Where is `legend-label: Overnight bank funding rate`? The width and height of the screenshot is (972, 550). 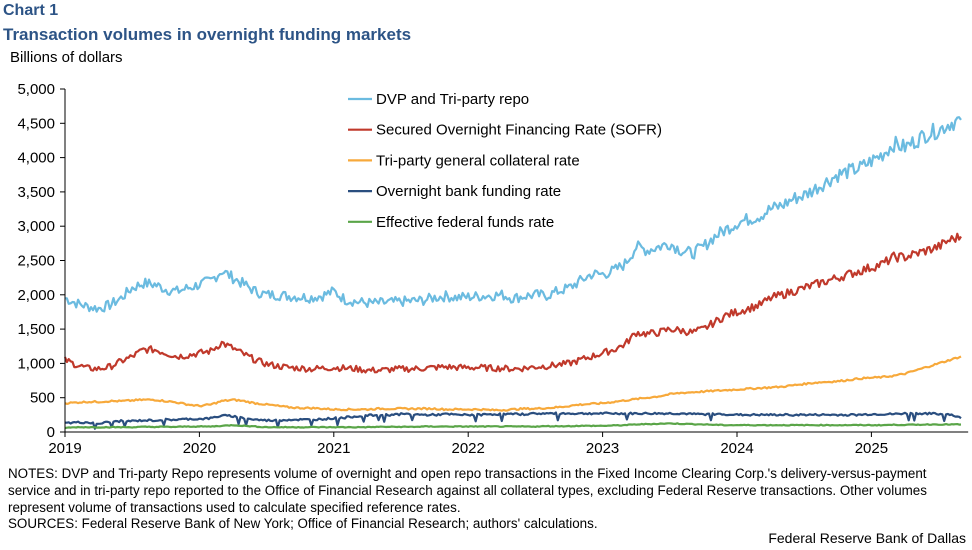
legend-label: Overnight bank funding rate is located at coordinates (468, 191).